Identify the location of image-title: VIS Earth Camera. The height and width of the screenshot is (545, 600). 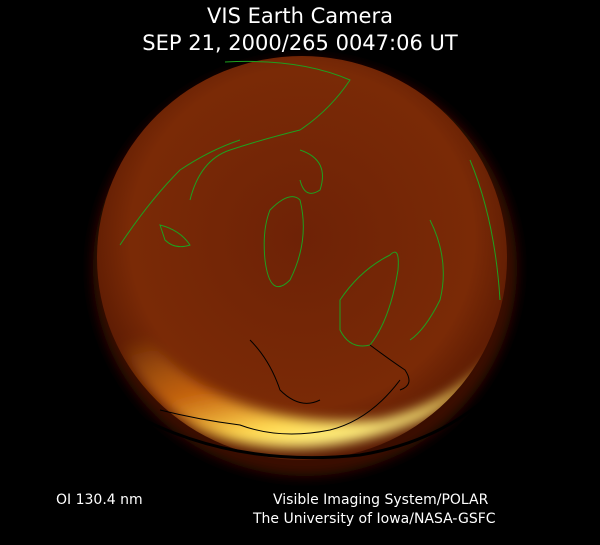
(300, 16).